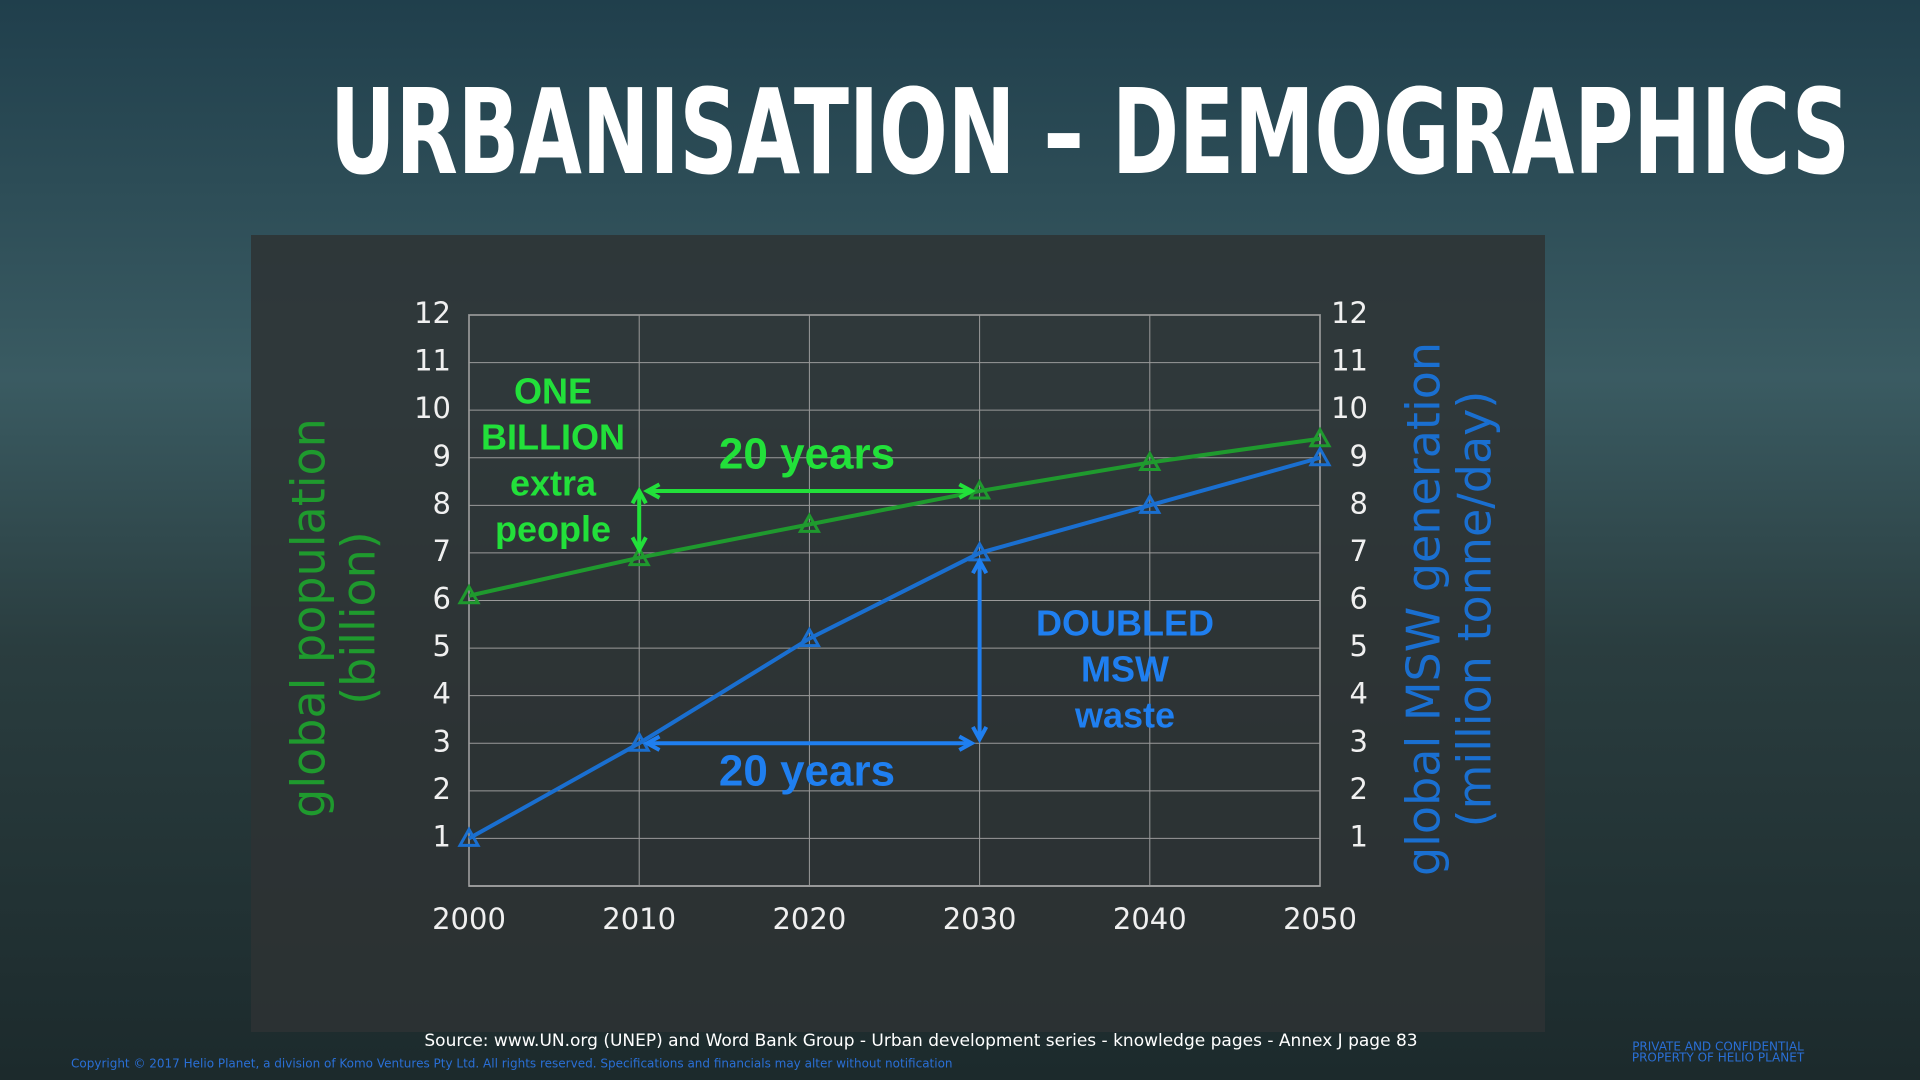 This screenshot has width=1920, height=1080. I want to click on y2-tick-label: 5, so click(1359, 646).